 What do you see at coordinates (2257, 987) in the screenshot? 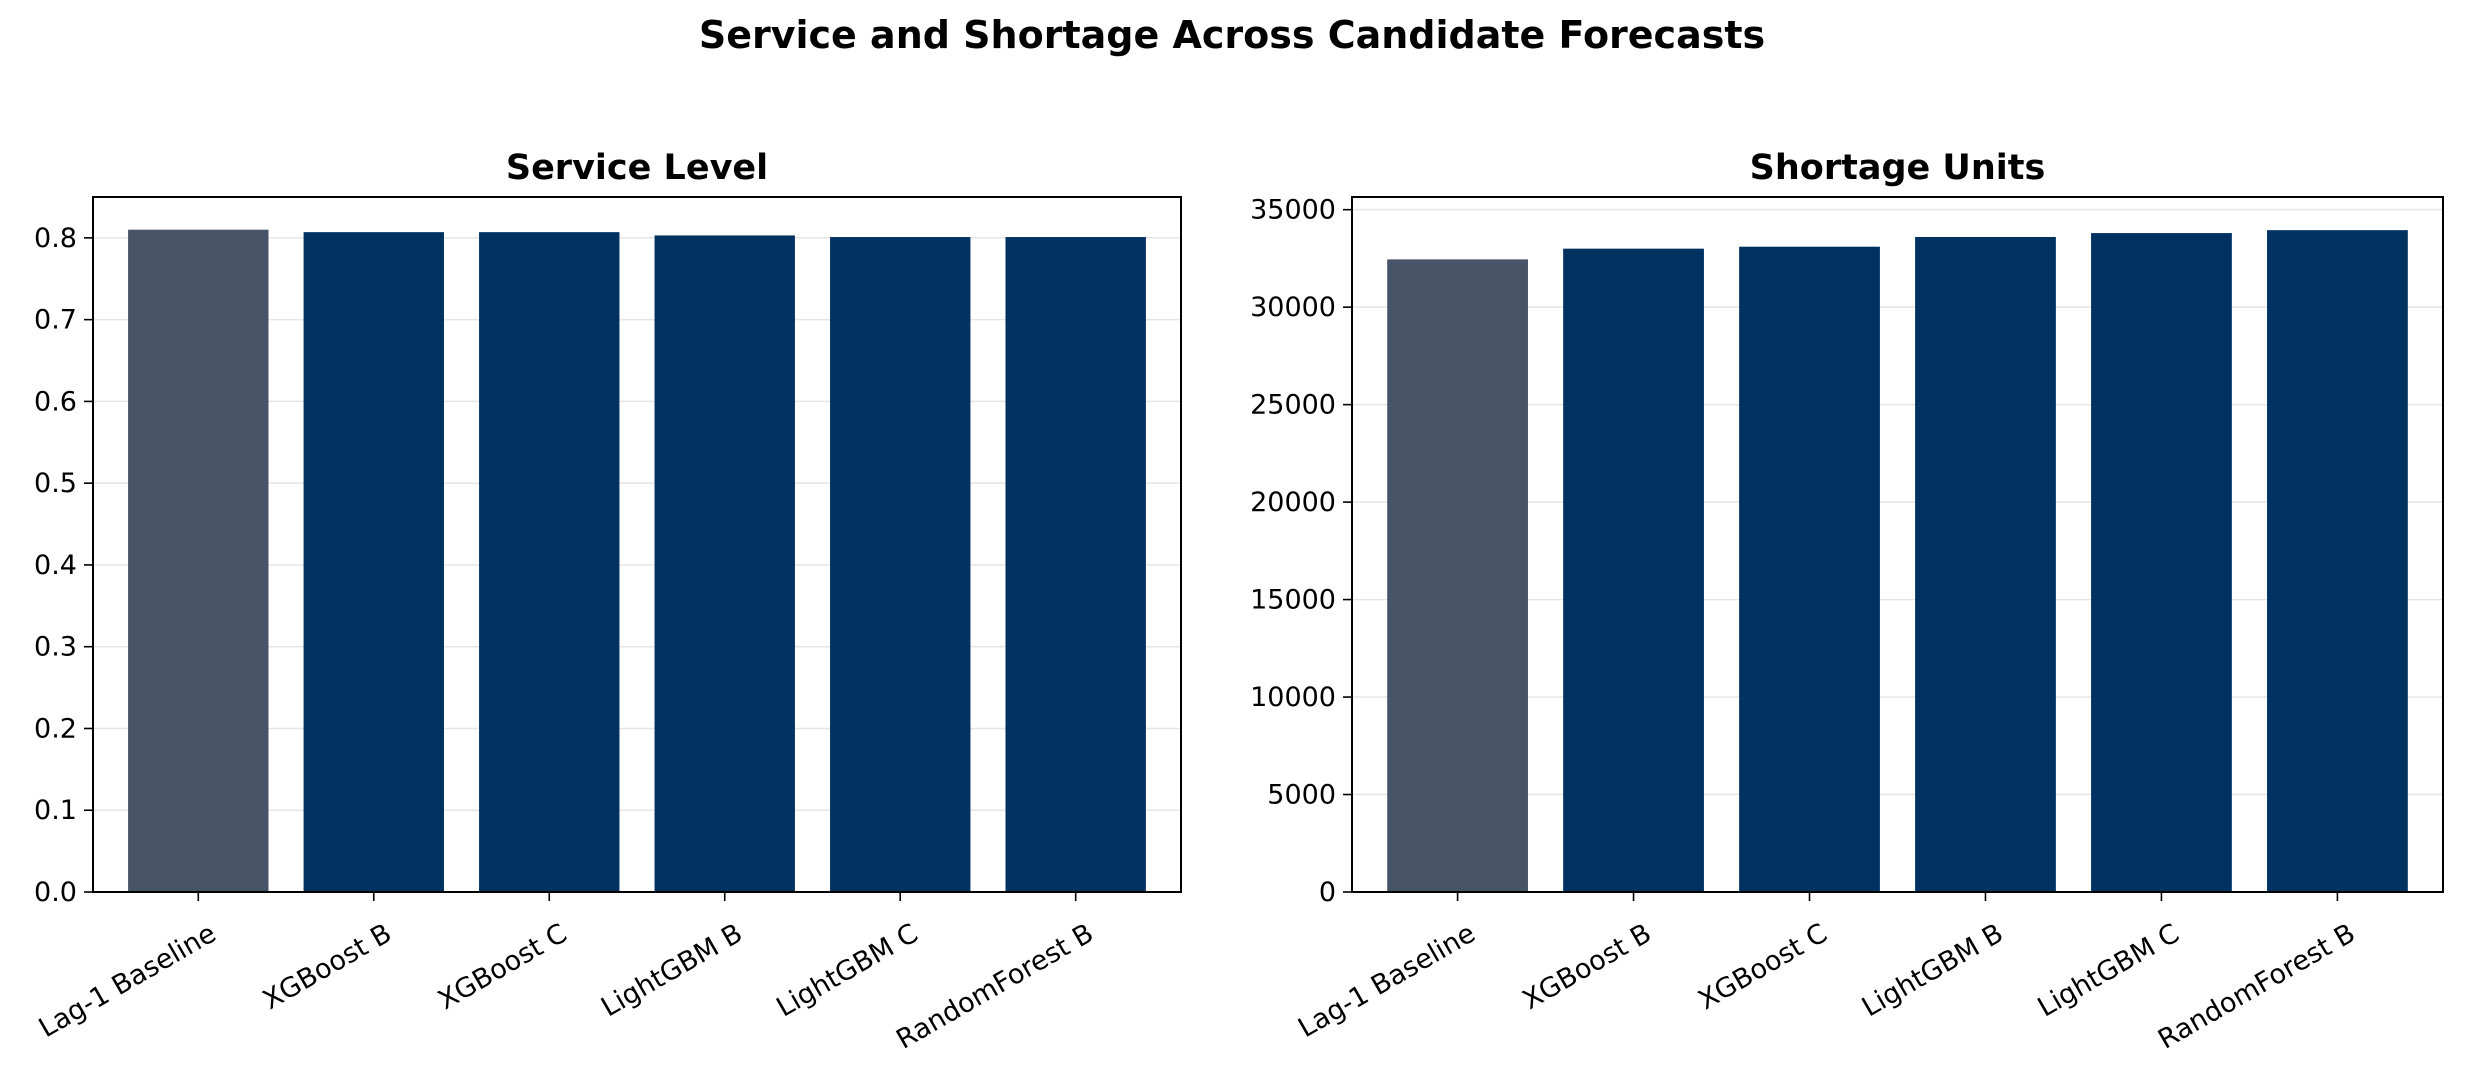
I see `shortage-units-xtick-label: RandomForest B` at bounding box center [2257, 987].